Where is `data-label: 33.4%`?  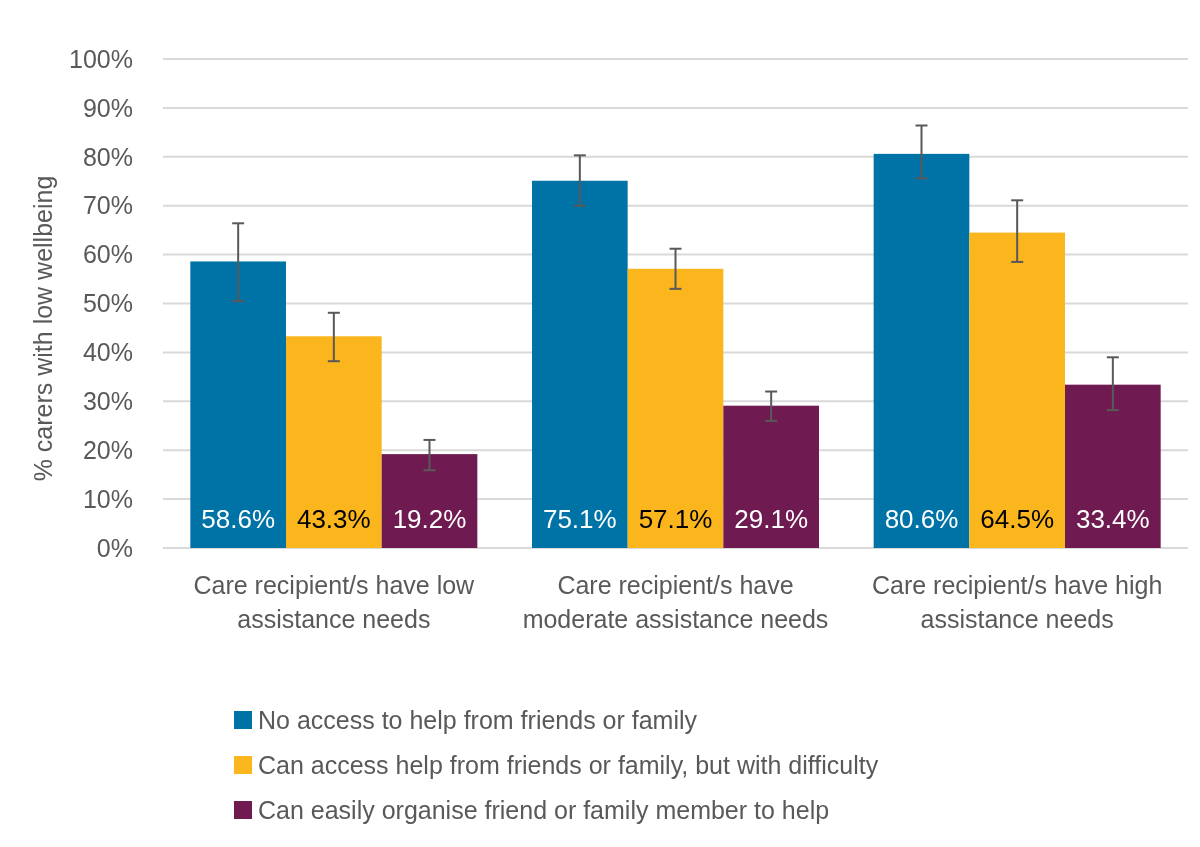 data-label: 33.4% is located at coordinates (1112, 519).